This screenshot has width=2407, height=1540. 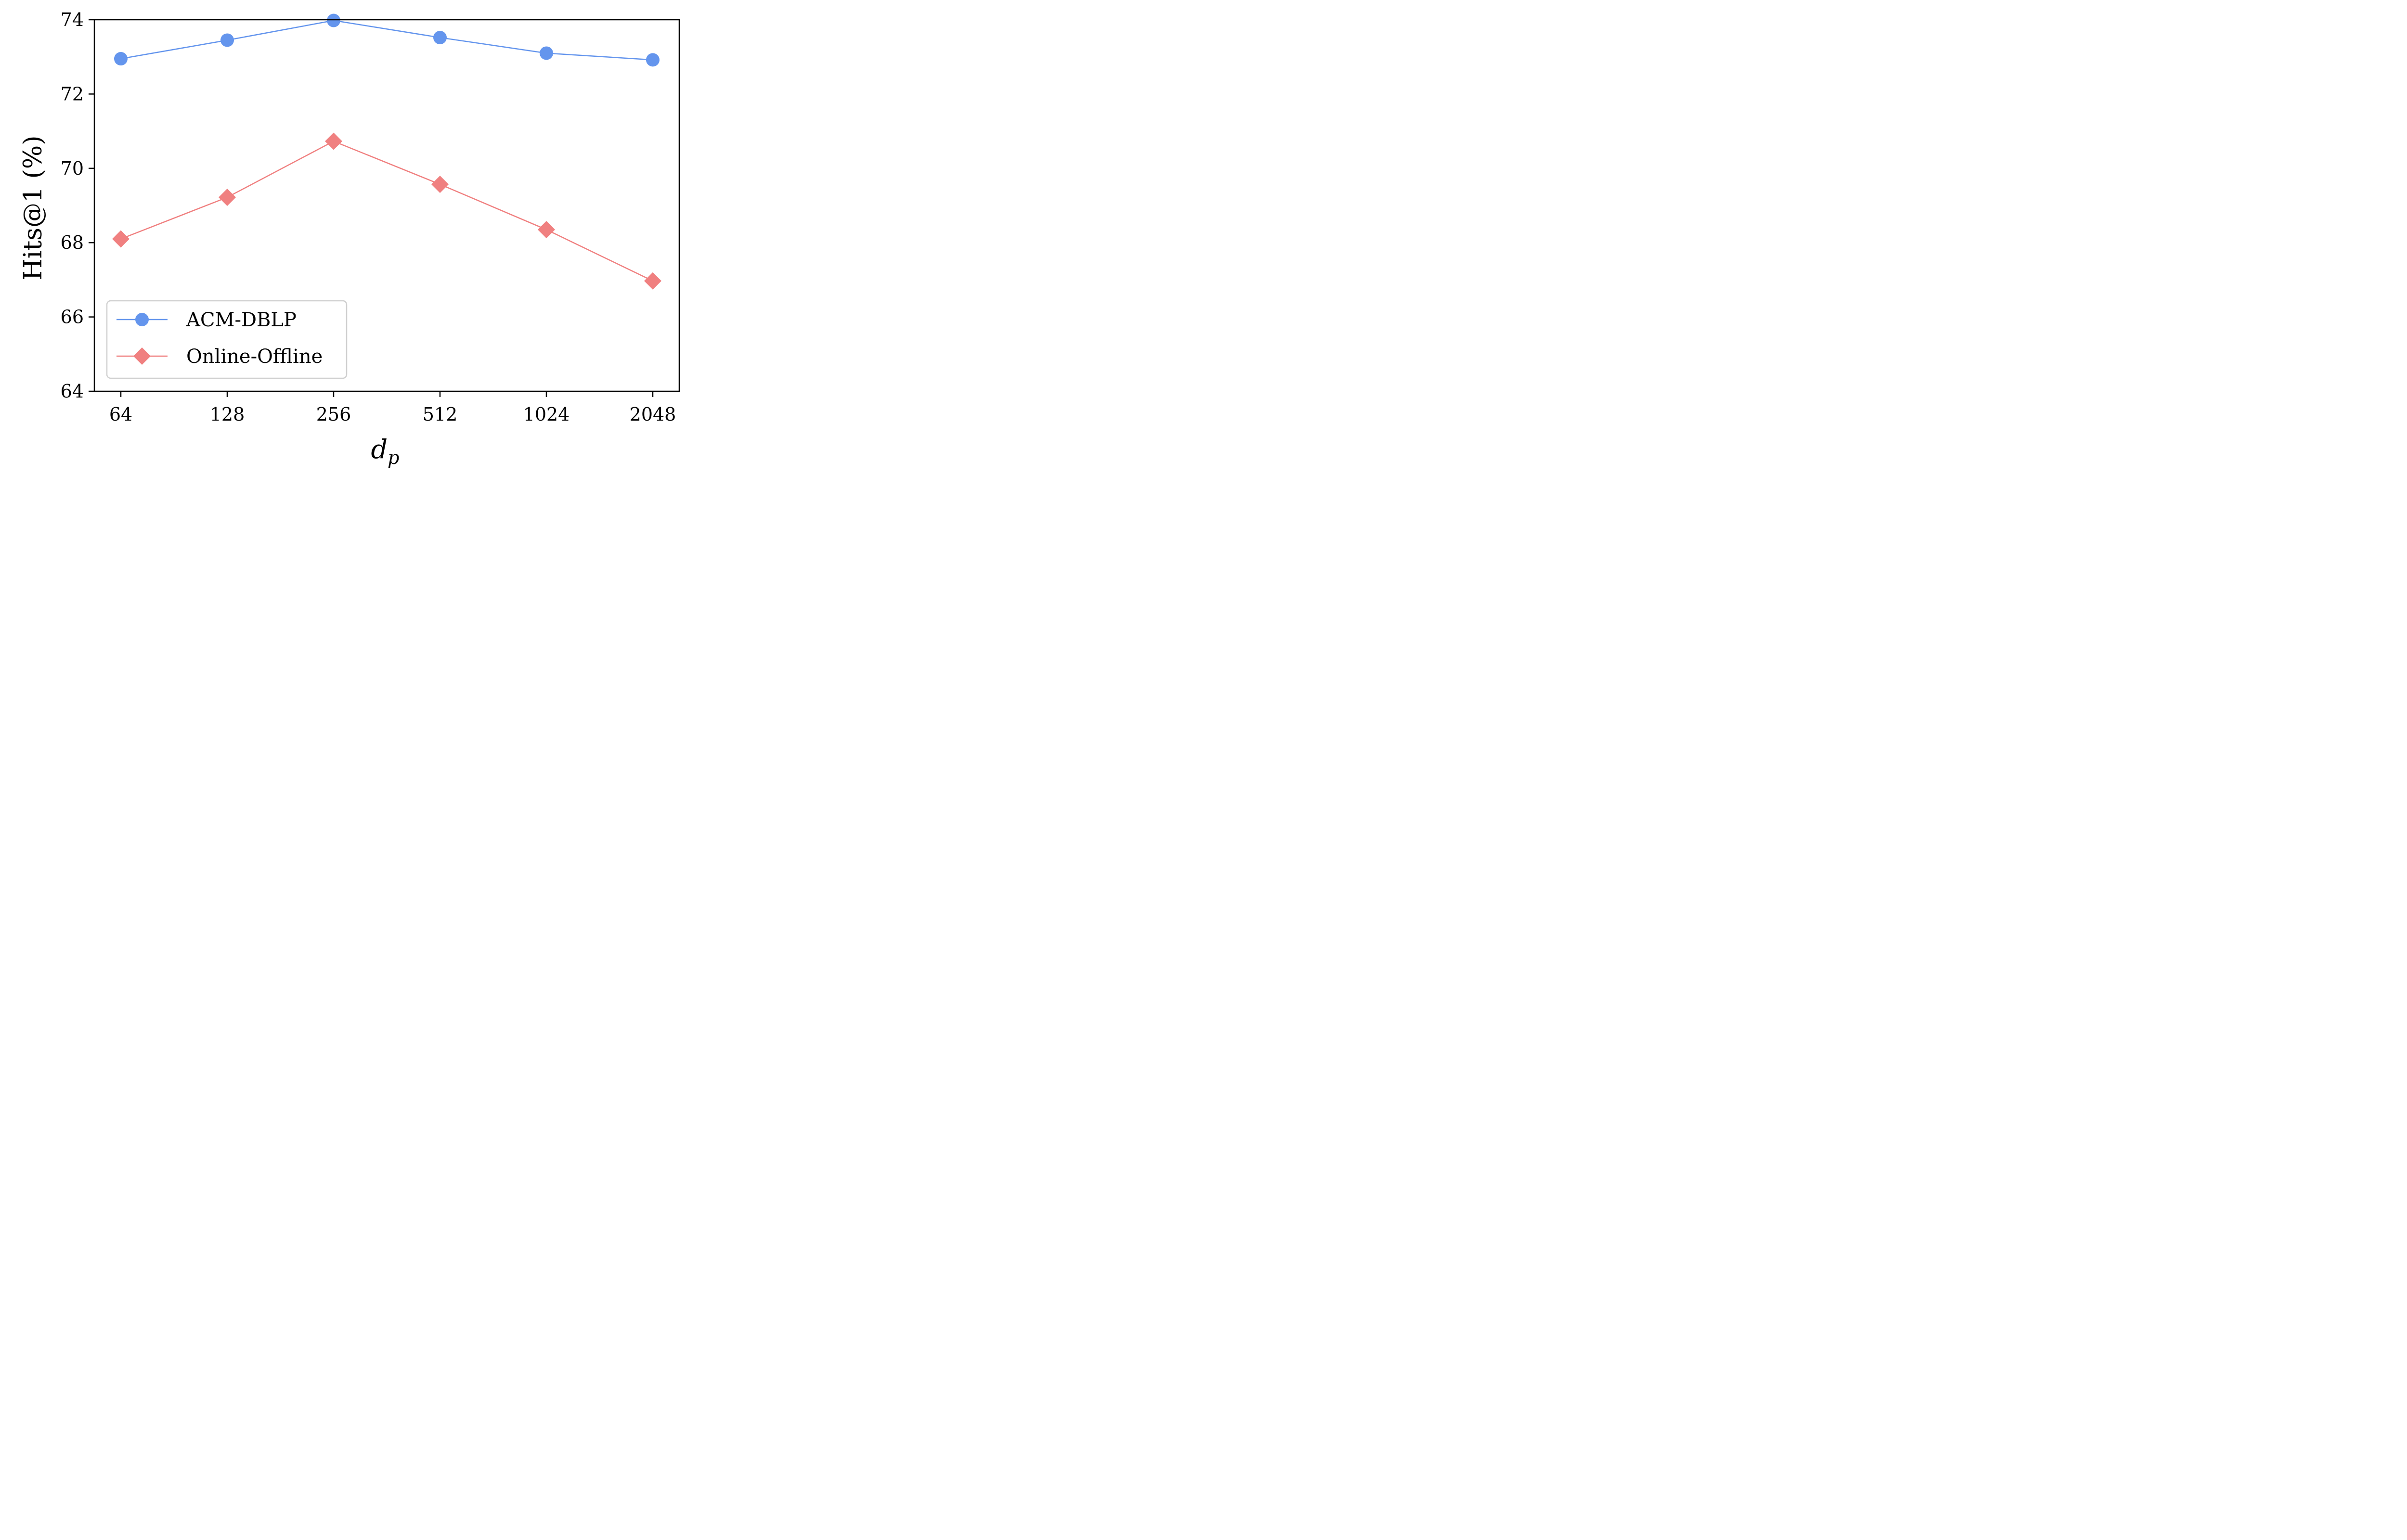 What do you see at coordinates (393, 457) in the screenshot?
I see `x-axis-title-subscript: p` at bounding box center [393, 457].